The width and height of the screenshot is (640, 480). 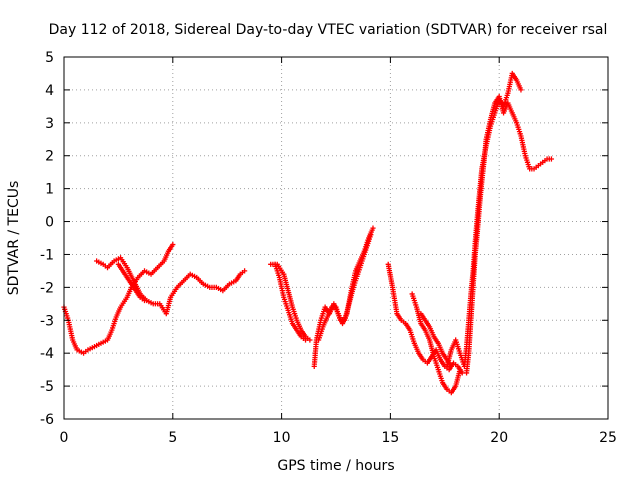 I want to click on y-tick-label: -5, so click(x=47, y=387).